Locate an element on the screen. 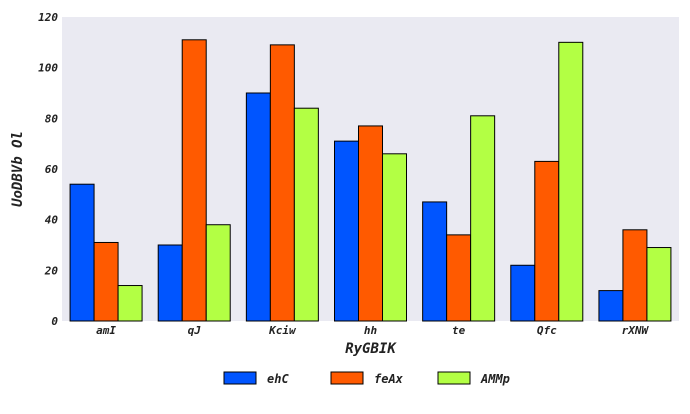 The image size is (690, 414). x-tick-label: hh is located at coordinates (371, 330).